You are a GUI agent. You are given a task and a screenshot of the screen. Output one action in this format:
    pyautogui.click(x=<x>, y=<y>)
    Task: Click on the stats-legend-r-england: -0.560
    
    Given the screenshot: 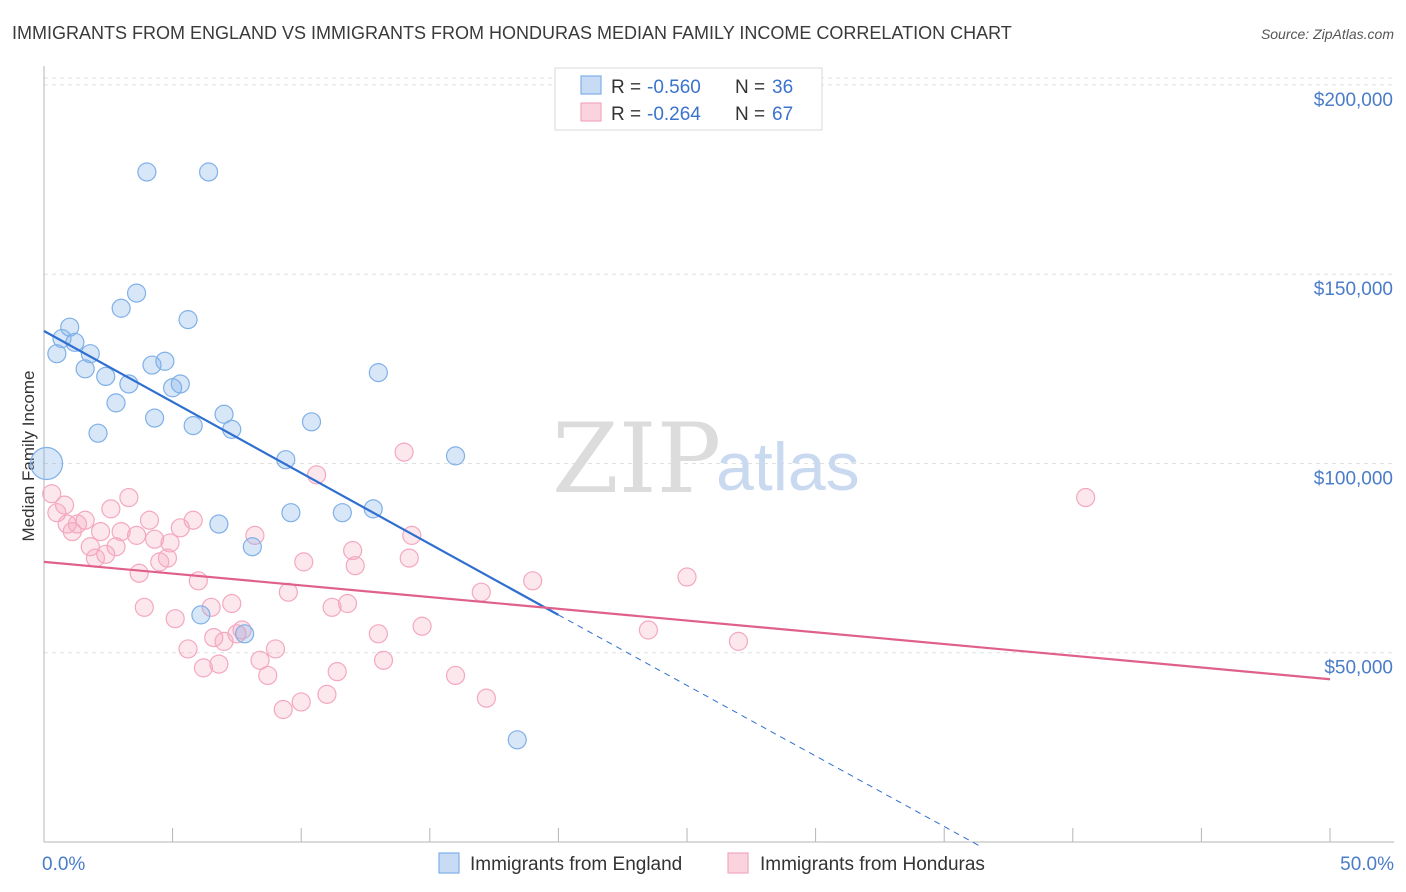 What is the action you would take?
    pyautogui.click(x=674, y=87)
    